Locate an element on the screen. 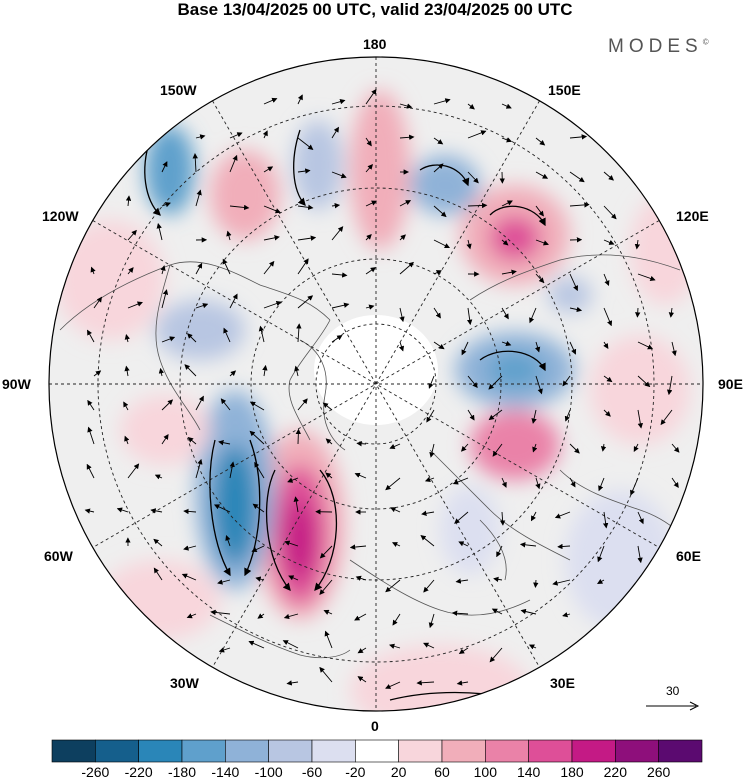 The image size is (750, 783). colorbar-tick-label: -260 is located at coordinates (95, 772).